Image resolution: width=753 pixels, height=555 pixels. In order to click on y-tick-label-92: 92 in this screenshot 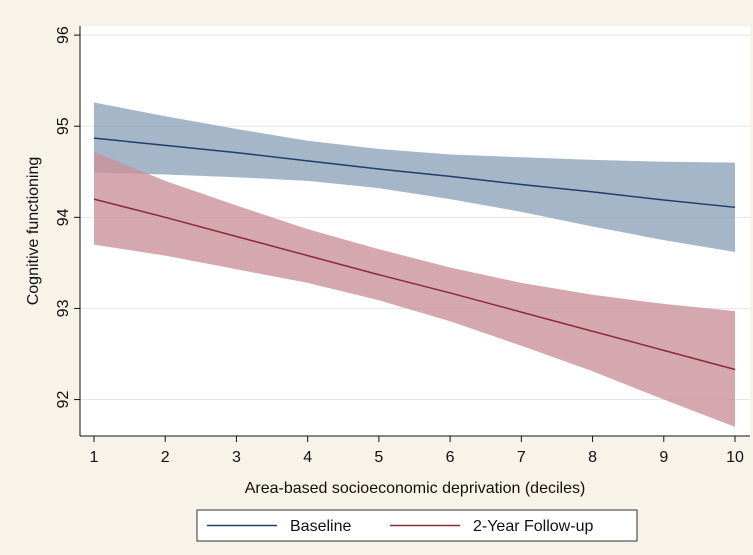, I will do `click(63, 400)`.